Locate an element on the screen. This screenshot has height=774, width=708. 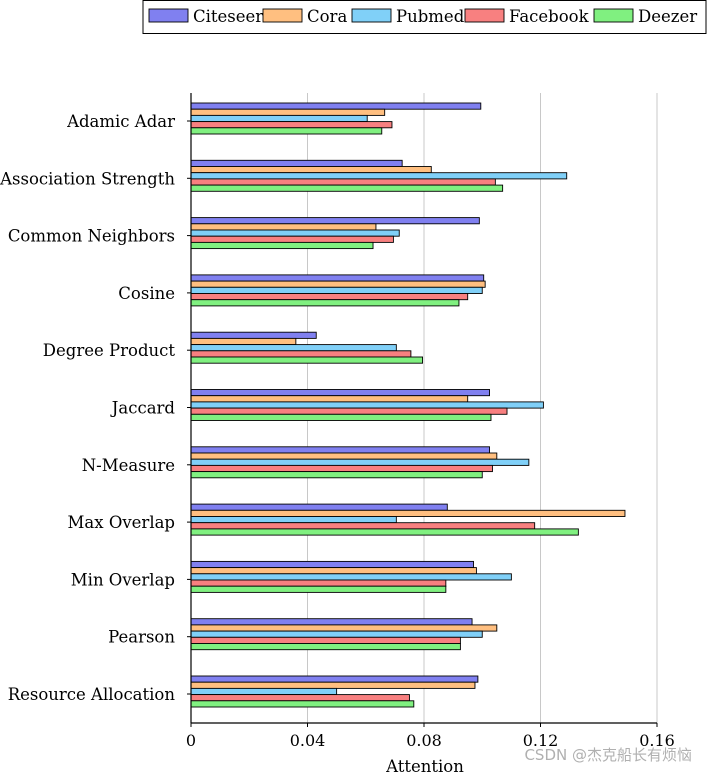
category-label: Common Neighbors is located at coordinates (91, 236).